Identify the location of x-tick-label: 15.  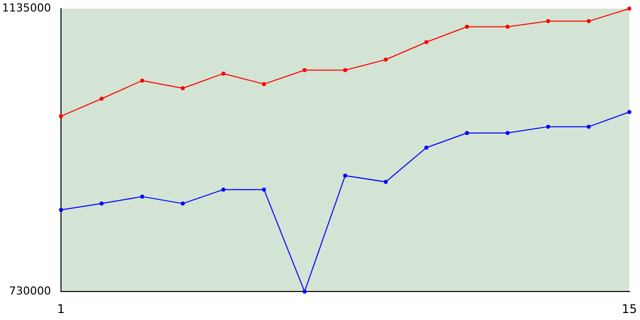
(630, 309).